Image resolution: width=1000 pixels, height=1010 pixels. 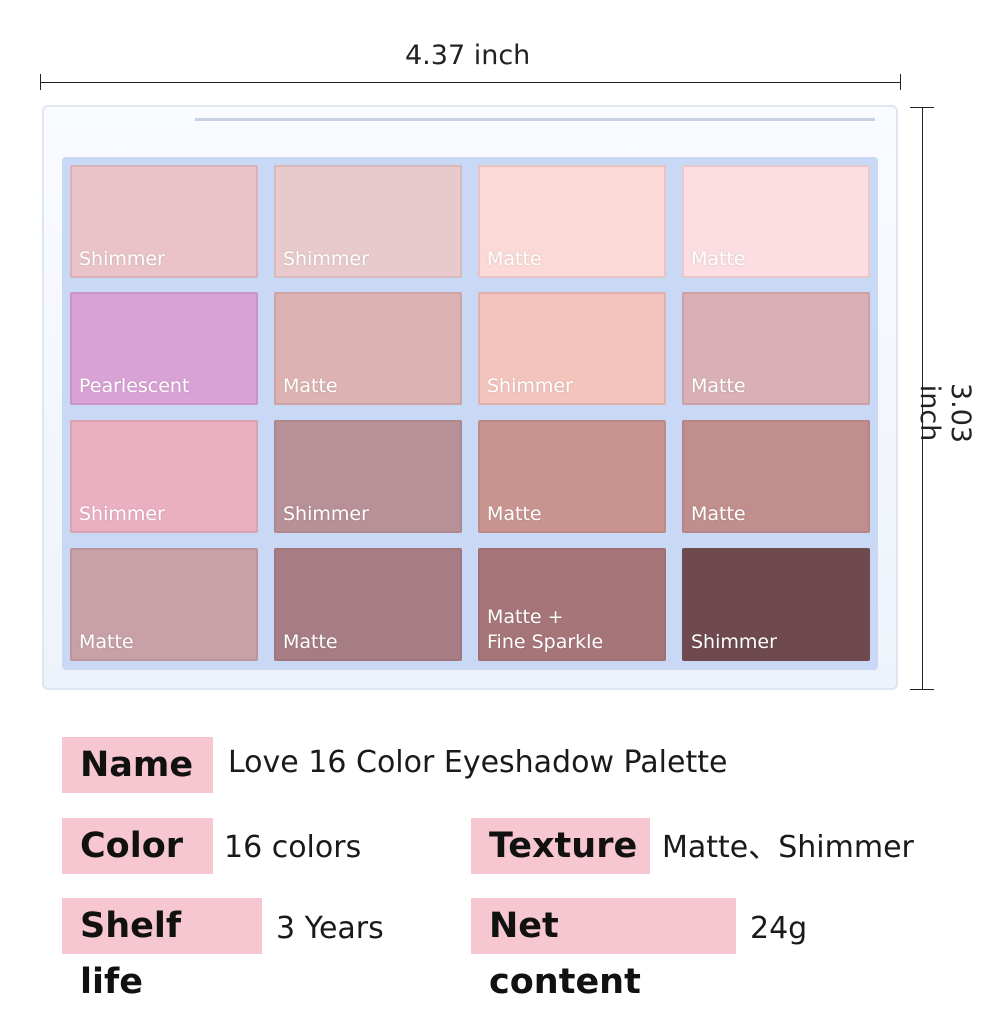 What do you see at coordinates (535, 124) in the screenshot?
I see `palette-lid-edge` at bounding box center [535, 124].